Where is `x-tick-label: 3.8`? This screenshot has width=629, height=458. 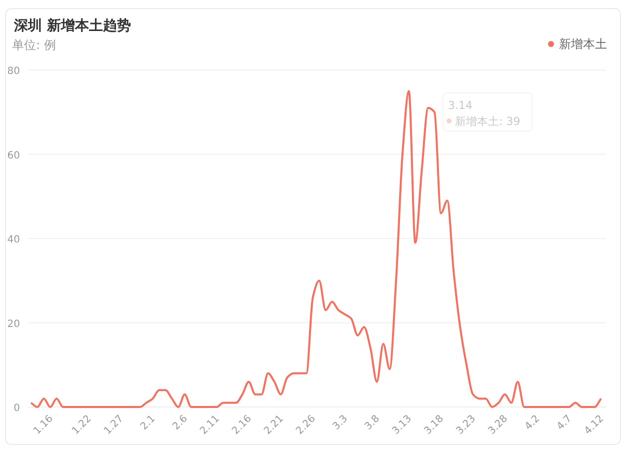 x-tick-label: 3.8 is located at coordinates (372, 422).